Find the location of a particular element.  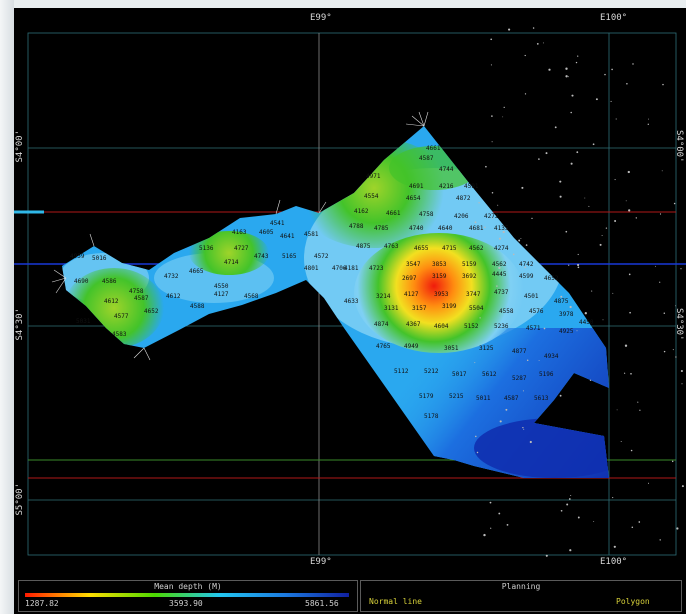

depth-sounding-label: 3125 is located at coordinates (486, 348).